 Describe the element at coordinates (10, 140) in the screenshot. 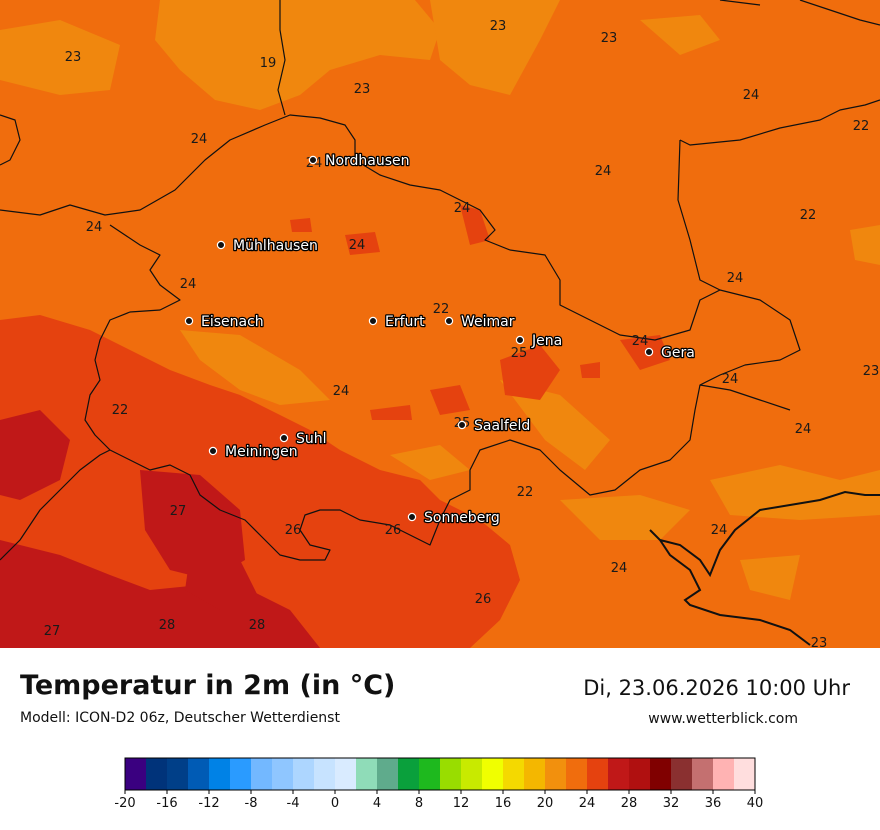

I see `west-border-north` at that location.